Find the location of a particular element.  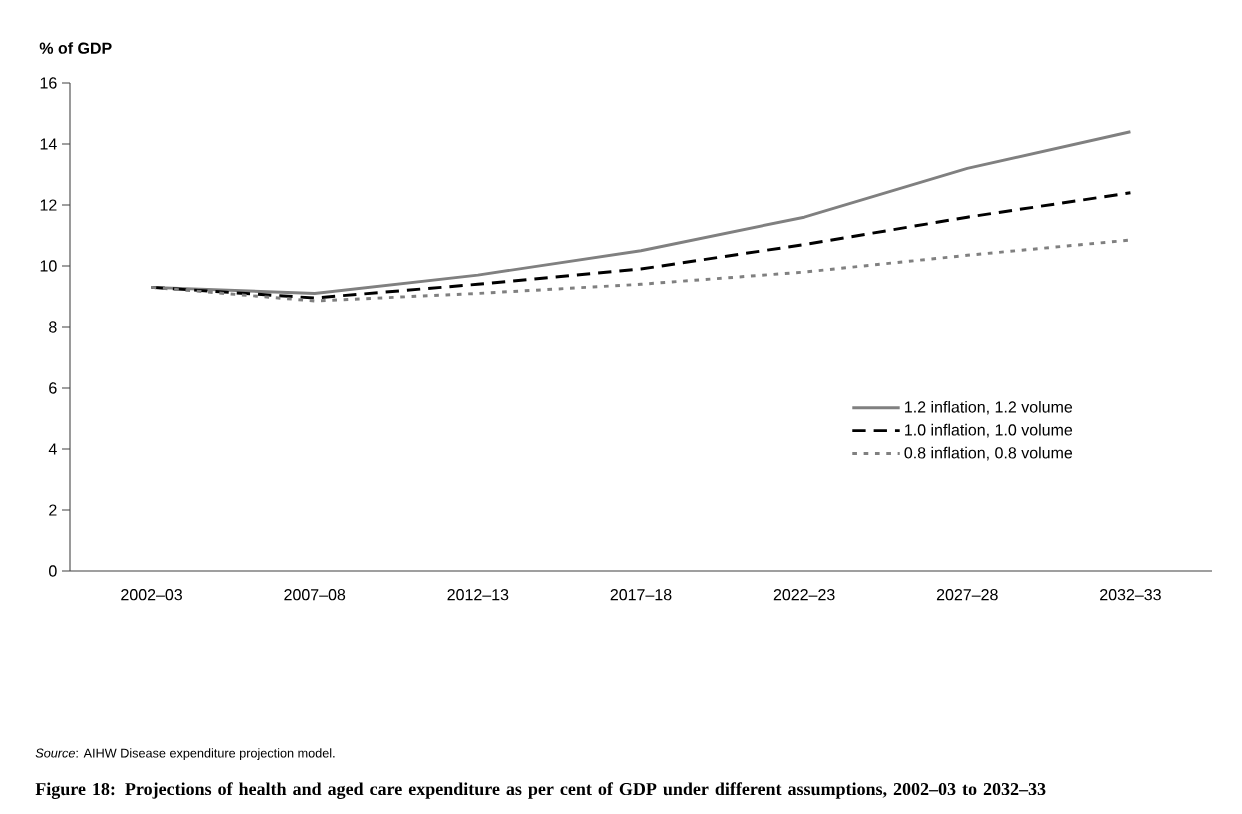

y-tick-label: 8 is located at coordinates (53, 327).